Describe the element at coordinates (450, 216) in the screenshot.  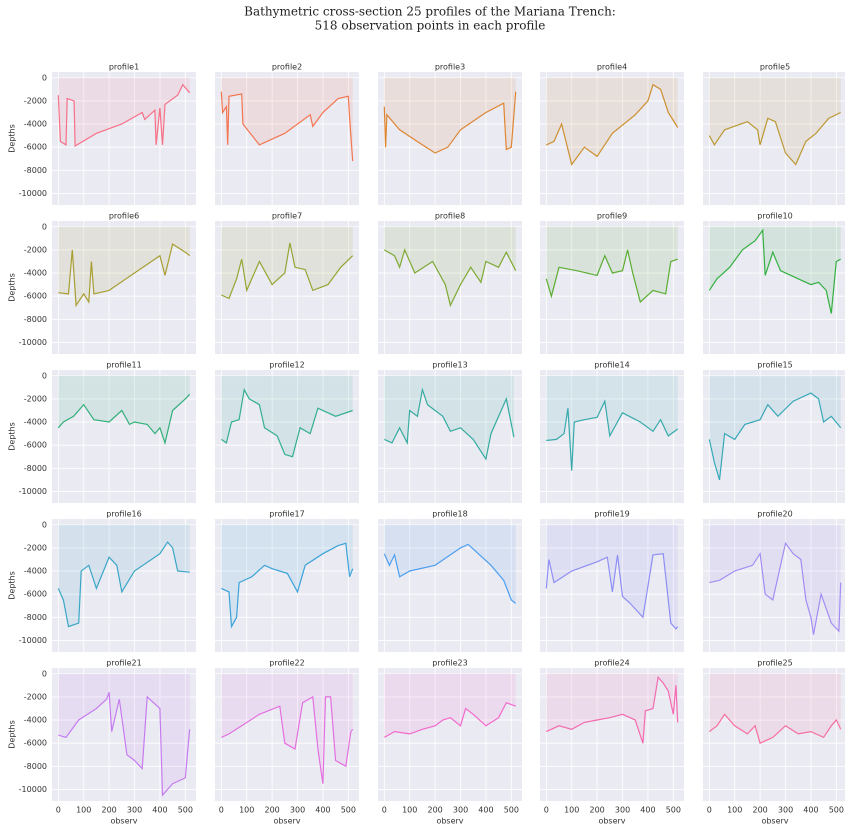
I see `subplot-title: profile8` at that location.